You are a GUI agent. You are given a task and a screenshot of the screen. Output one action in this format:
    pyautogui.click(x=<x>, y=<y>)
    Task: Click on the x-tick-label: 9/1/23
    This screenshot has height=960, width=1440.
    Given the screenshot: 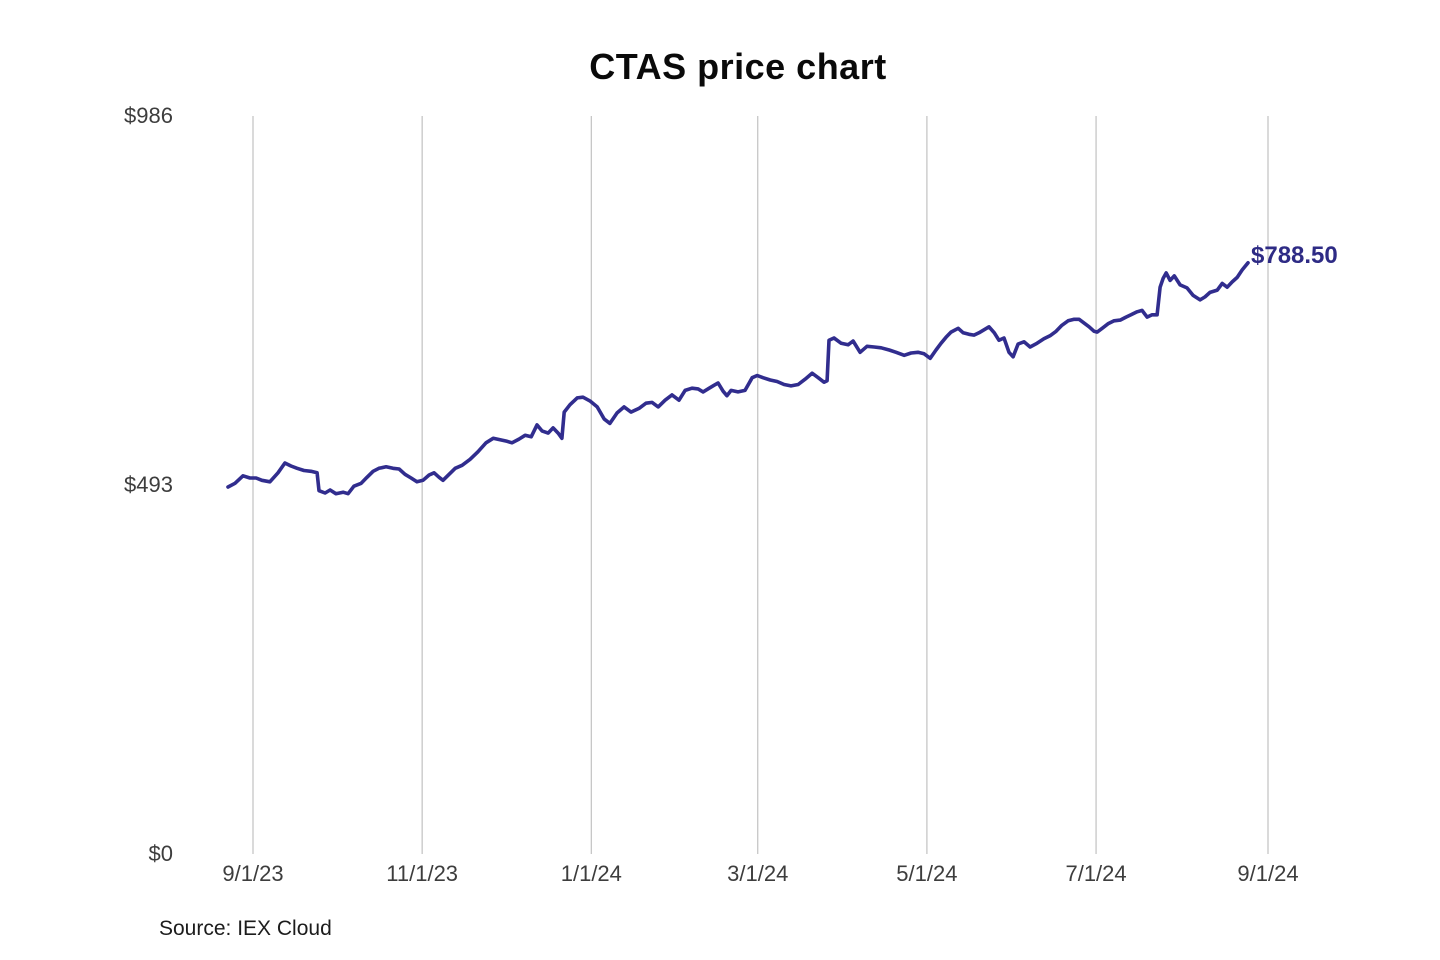 What is the action you would take?
    pyautogui.click(x=252, y=873)
    